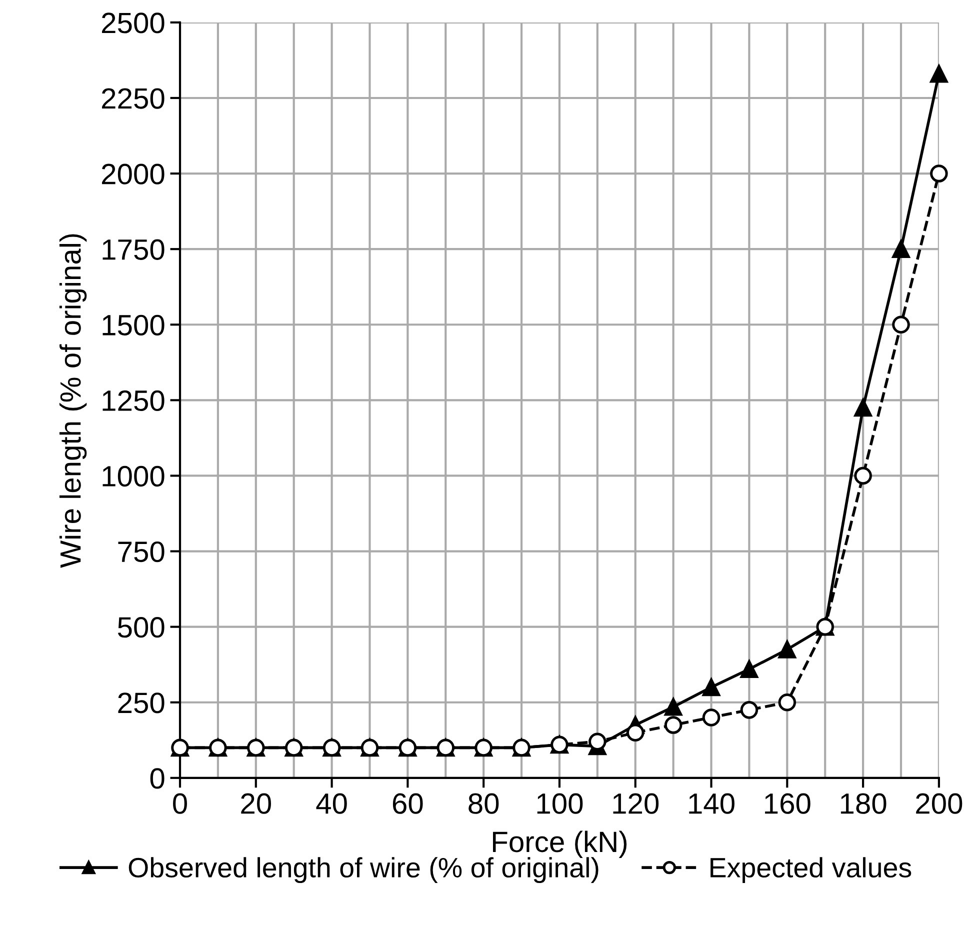  Describe the element at coordinates (157, 778) in the screenshot. I see `y-tick-label: 0` at that location.